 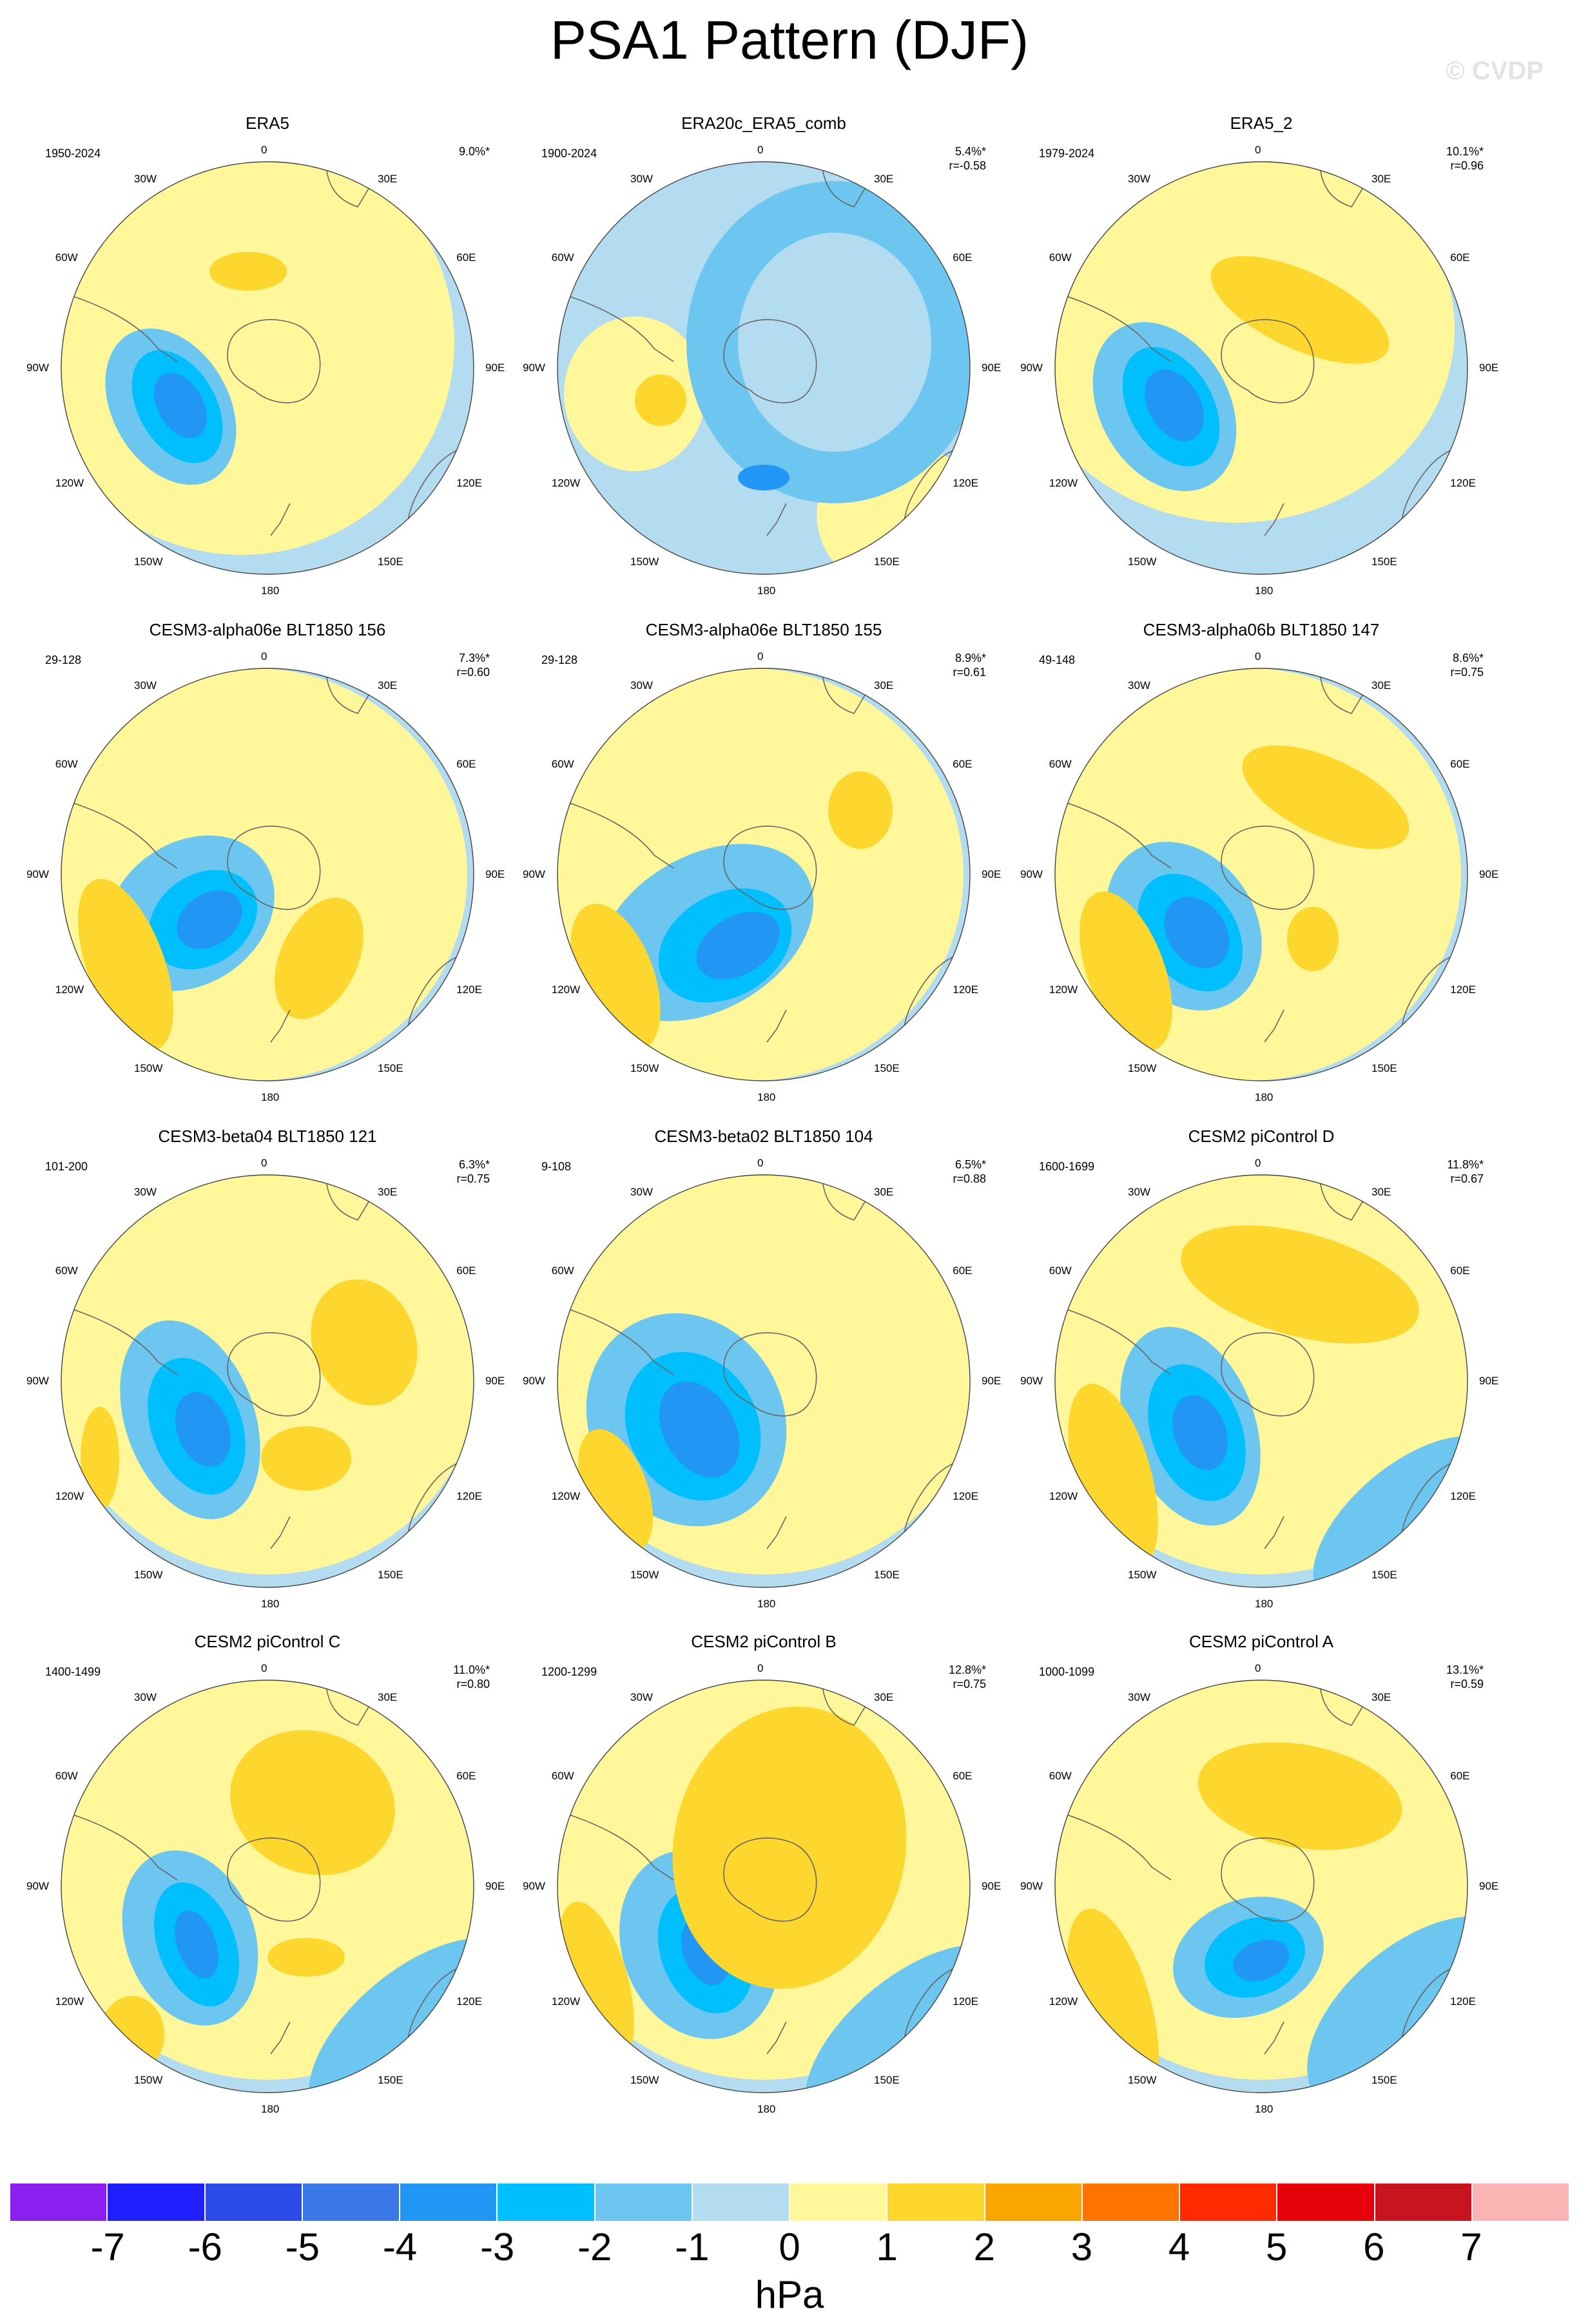 What do you see at coordinates (1465, 152) in the screenshot?
I see `panel-percent-variance: 10.1%*` at bounding box center [1465, 152].